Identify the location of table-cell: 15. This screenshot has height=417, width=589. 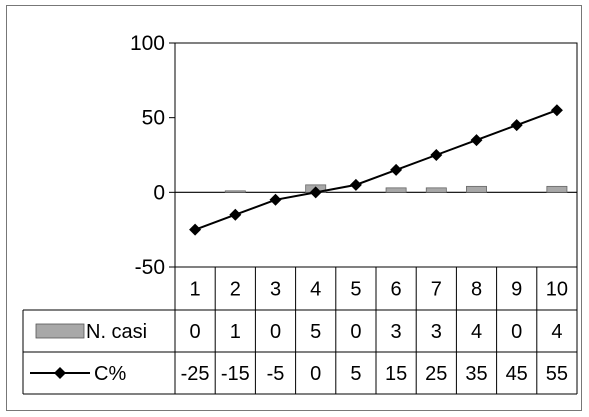
(396, 374).